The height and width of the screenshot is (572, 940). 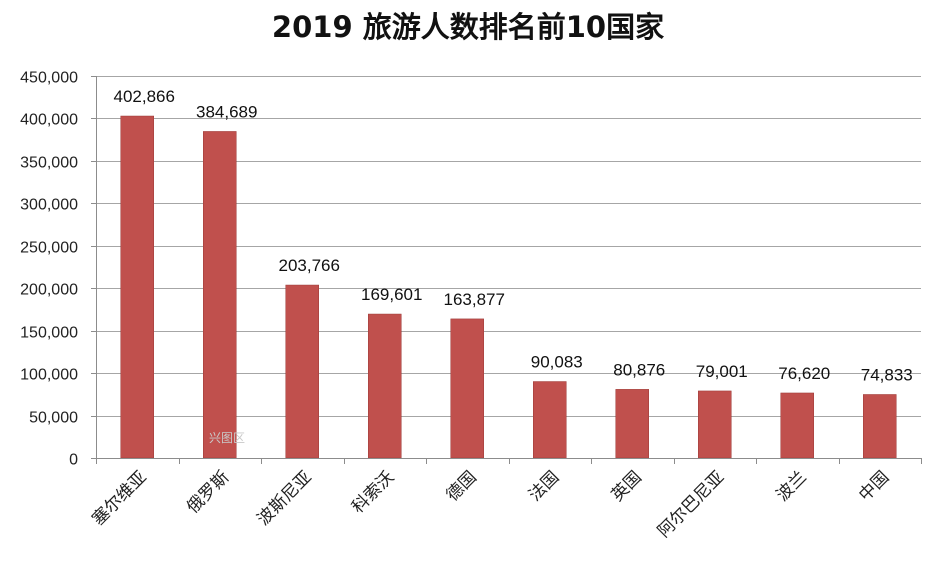 What do you see at coordinates (557, 362) in the screenshot?
I see `data-label: 90,083` at bounding box center [557, 362].